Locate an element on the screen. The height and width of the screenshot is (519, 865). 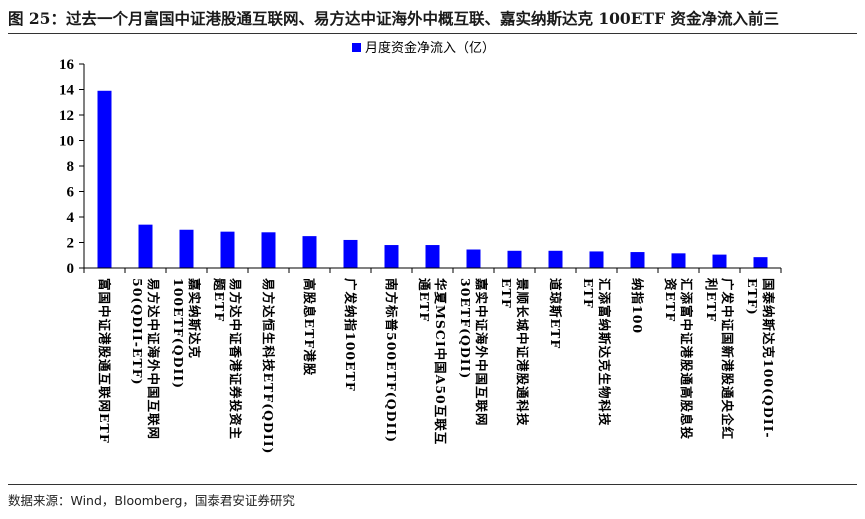
y-tick-label: 12 is located at coordinates (66, 116).